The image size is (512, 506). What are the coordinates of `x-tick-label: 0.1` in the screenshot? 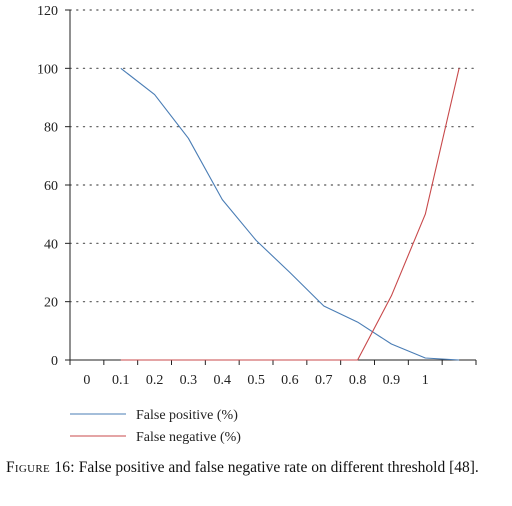 It's located at (121, 380).